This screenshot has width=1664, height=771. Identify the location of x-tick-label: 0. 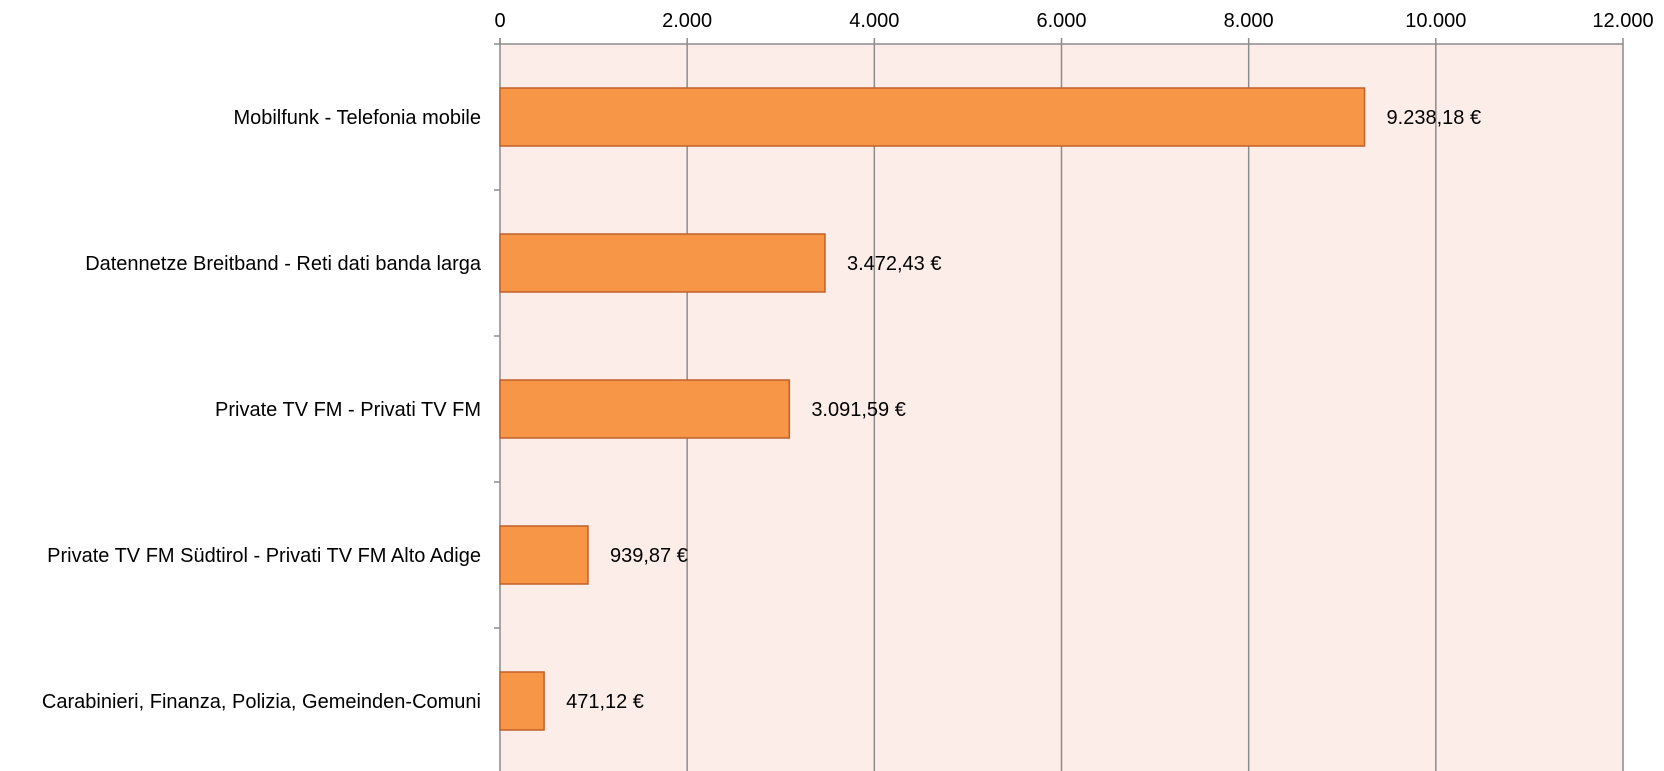
(499, 21).